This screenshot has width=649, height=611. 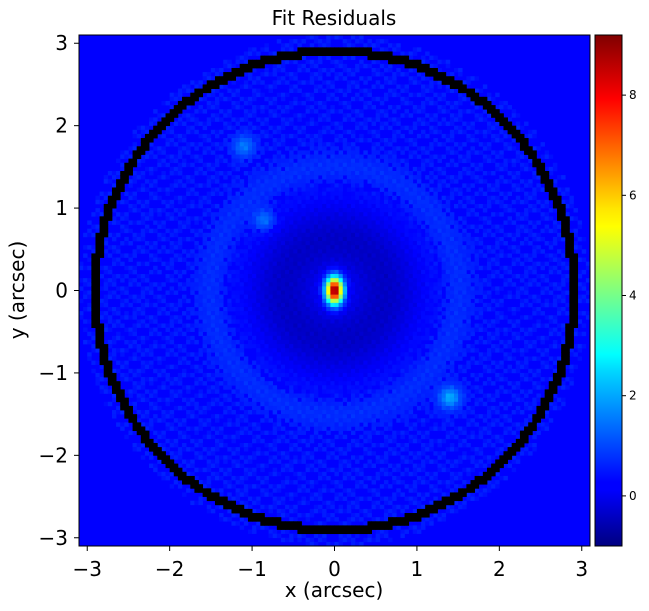 What do you see at coordinates (334, 18) in the screenshot?
I see `chart-title: Fit Residuals` at bounding box center [334, 18].